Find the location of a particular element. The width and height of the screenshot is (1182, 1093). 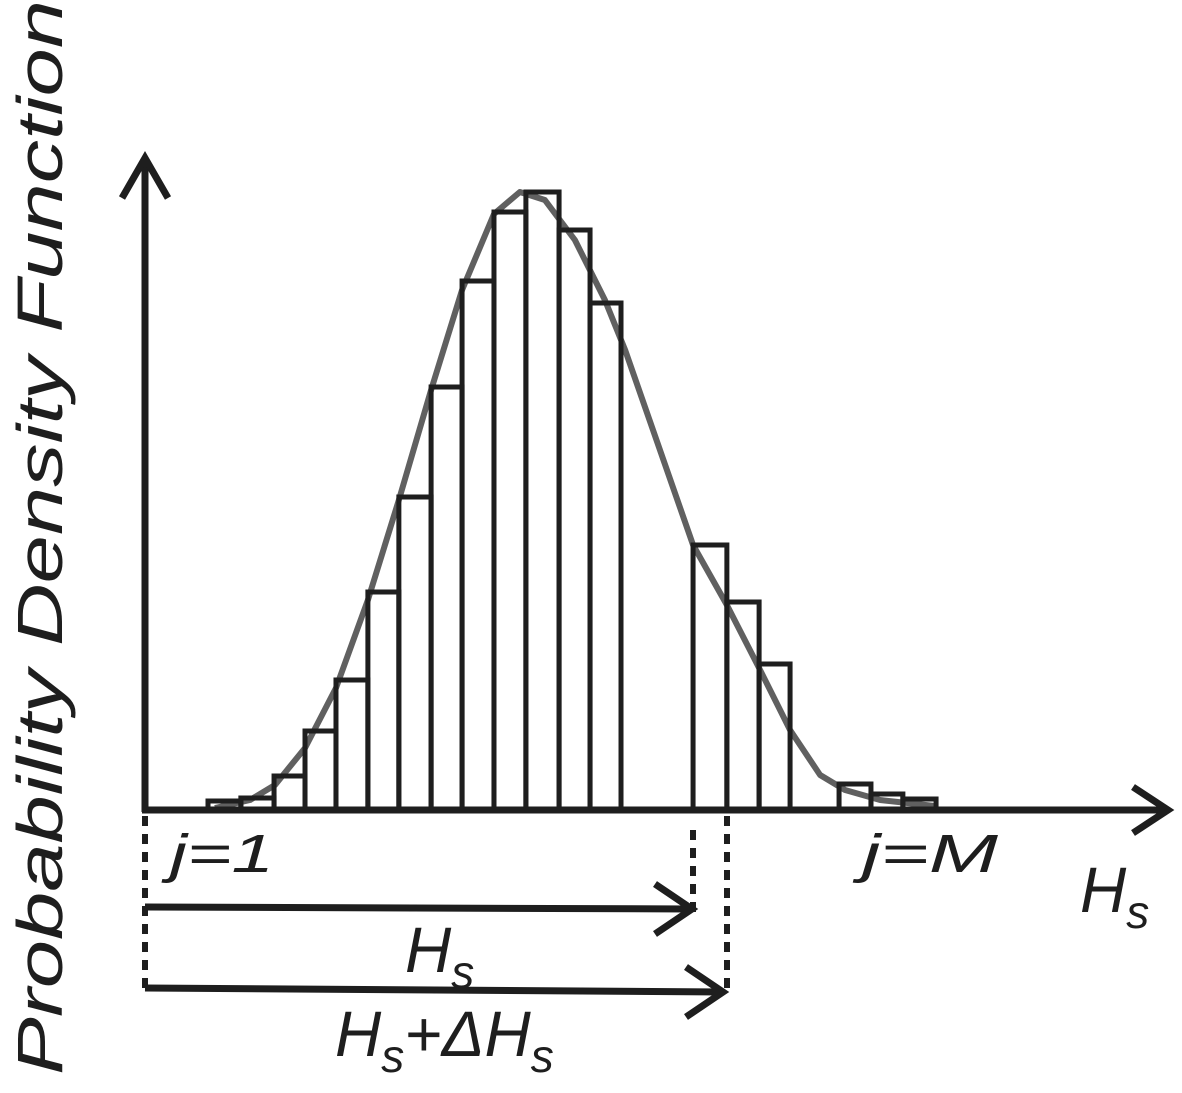

hs-plus-dhs-arrowhead is located at coordinates (707, 992).